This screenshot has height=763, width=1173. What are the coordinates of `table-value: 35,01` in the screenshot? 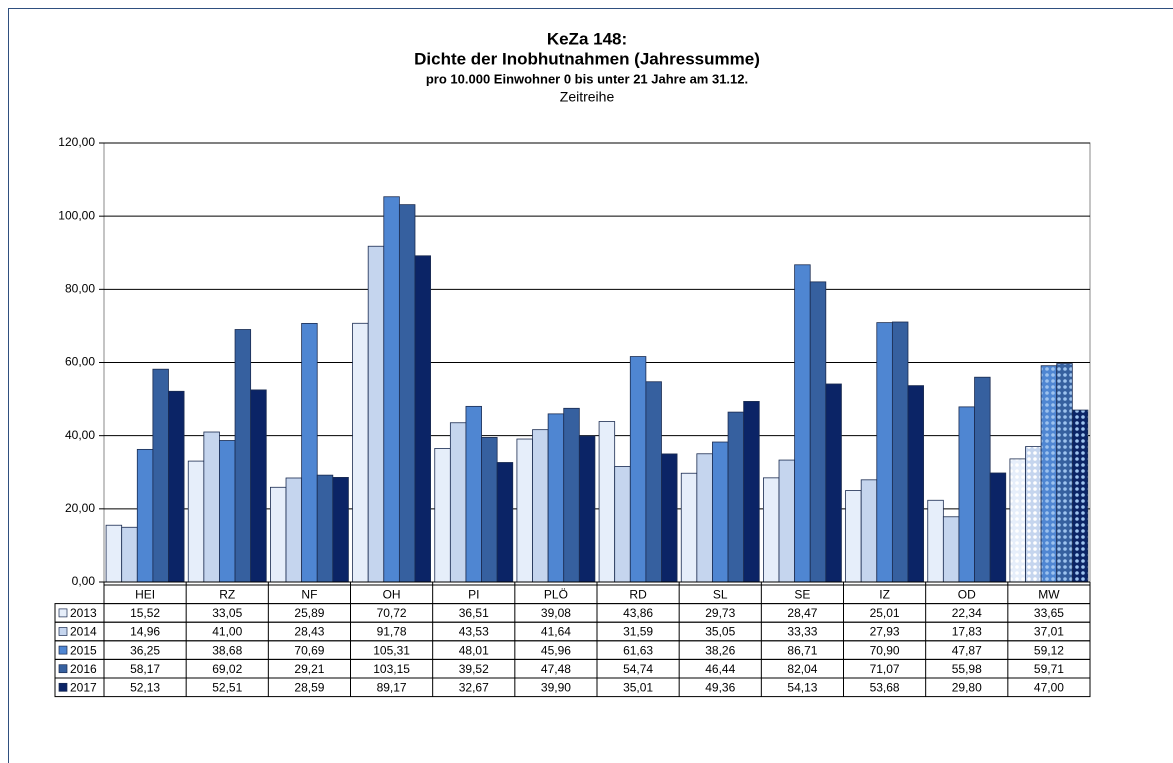 It's located at (638, 687).